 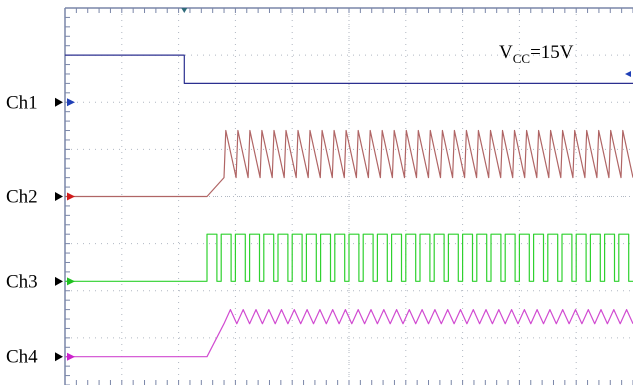 I want to click on vcc-annotation-main: V, so click(x=506, y=52).